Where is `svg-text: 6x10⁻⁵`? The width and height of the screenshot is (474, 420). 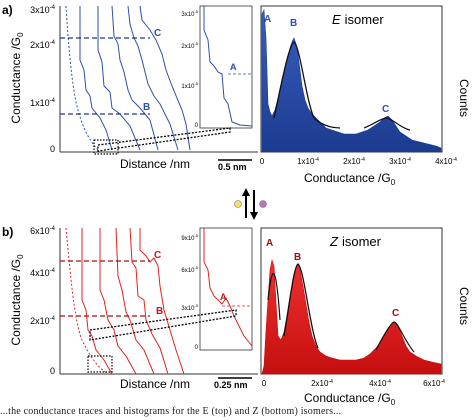
svg-text: 6x10⁻⁵ is located at coordinates (189, 269).